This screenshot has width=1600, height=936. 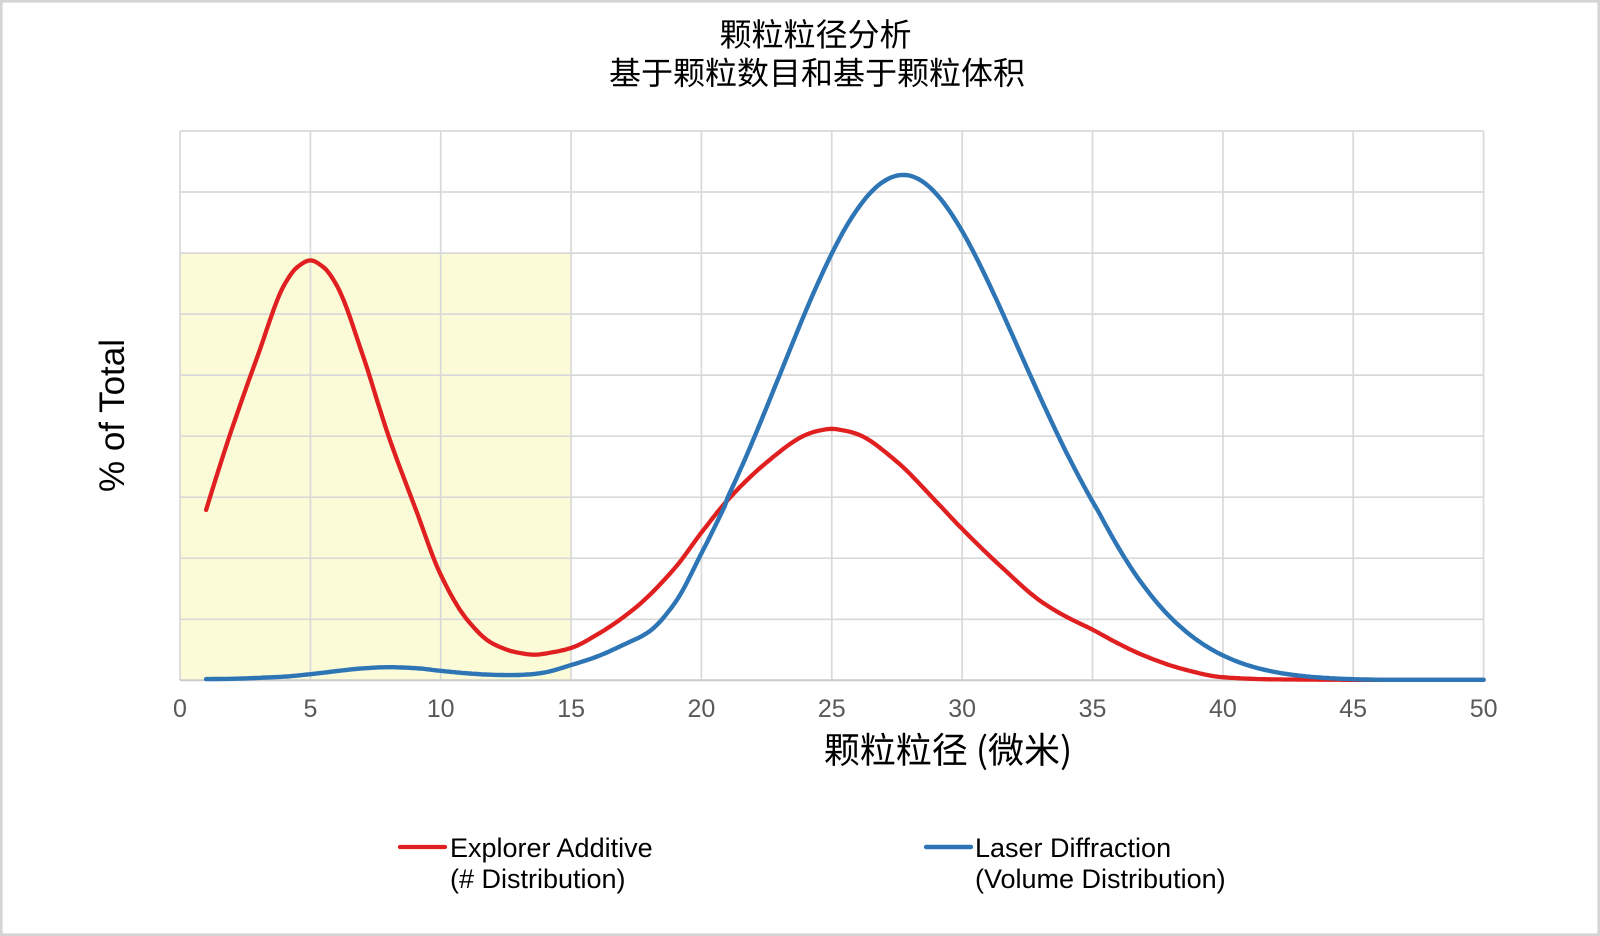 What do you see at coordinates (701, 709) in the screenshot?
I see `svg-text: 20` at bounding box center [701, 709].